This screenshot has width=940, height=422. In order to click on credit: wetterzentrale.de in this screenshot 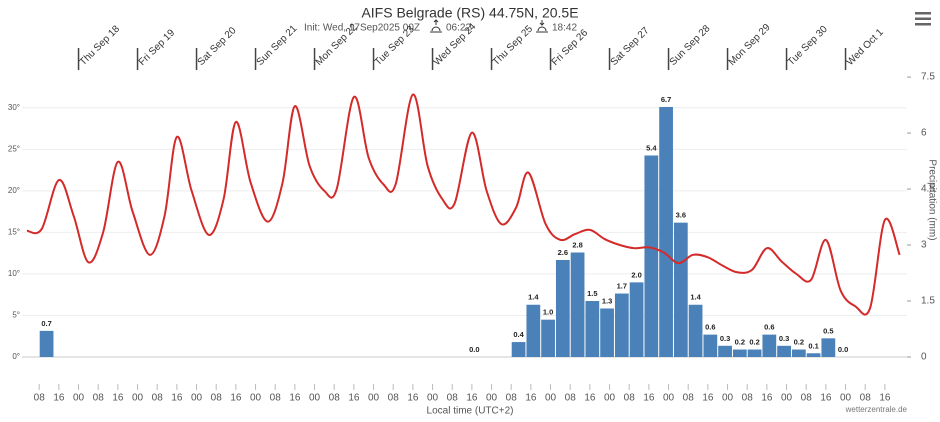, I will do `click(876, 409)`.